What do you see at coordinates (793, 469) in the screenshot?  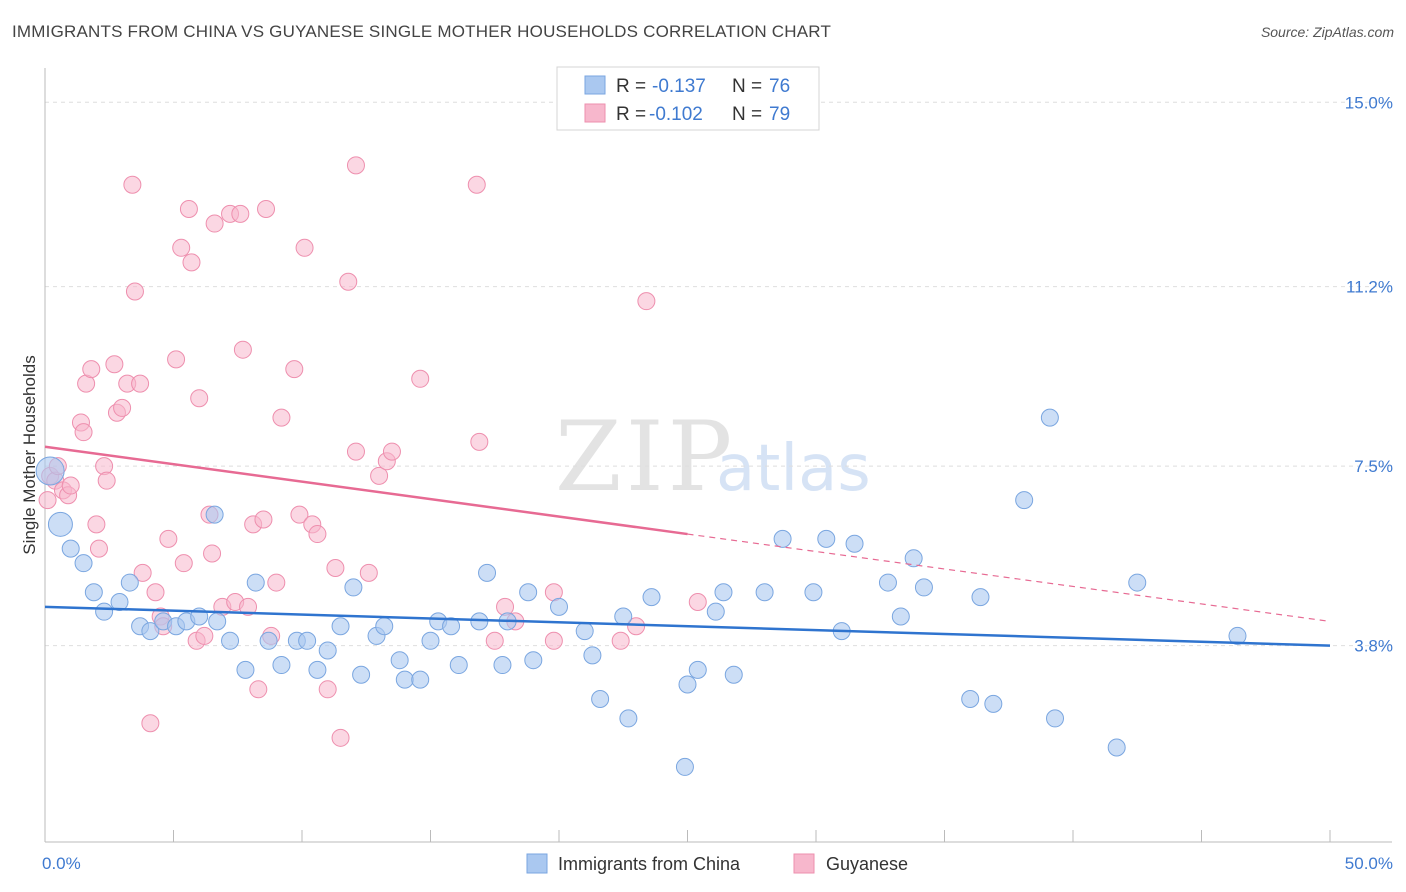 I see `watermark-atlas: atlas` at bounding box center [793, 469].